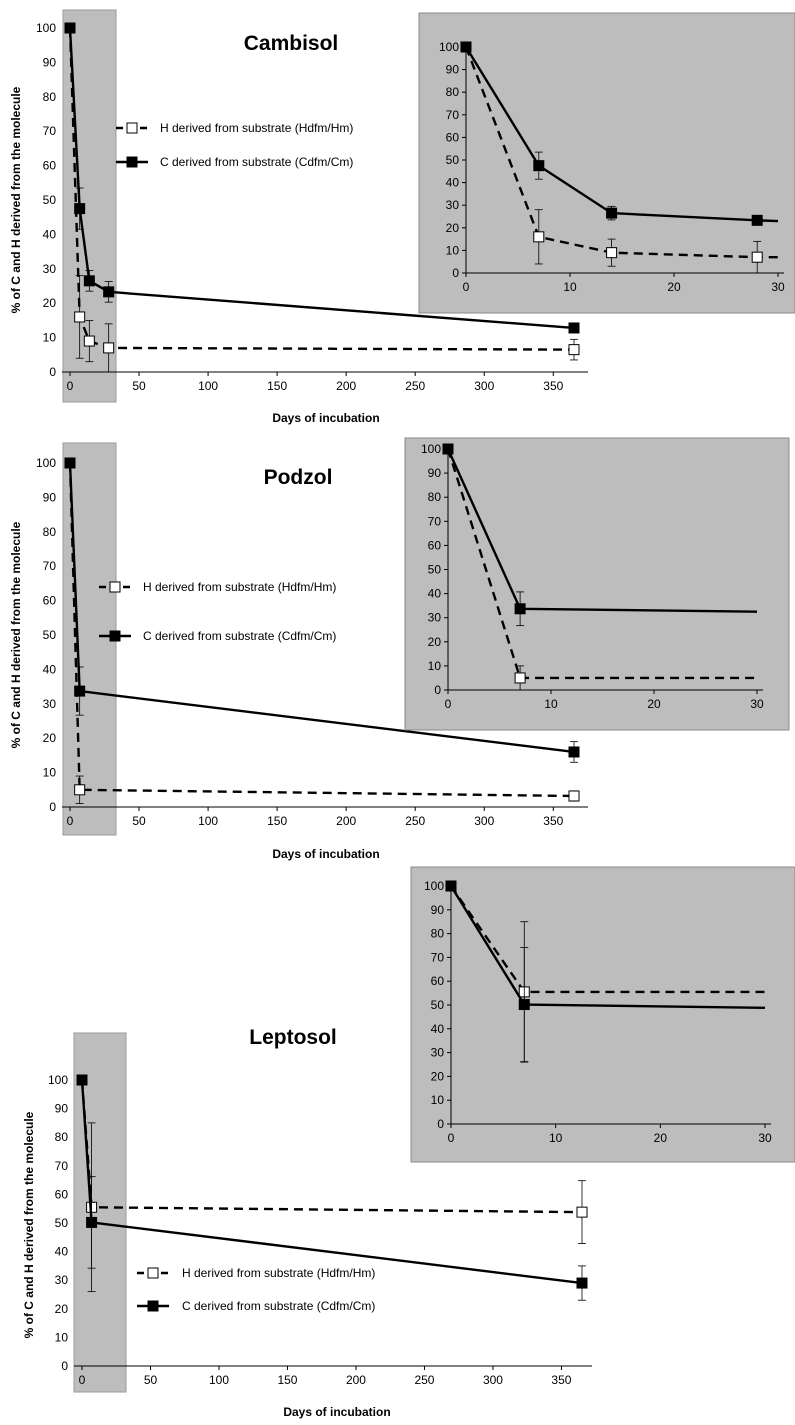 The width and height of the screenshot is (795, 1425). Describe the element at coordinates (654, 704) in the screenshot. I see `inset-x-tick-label: 20` at that location.